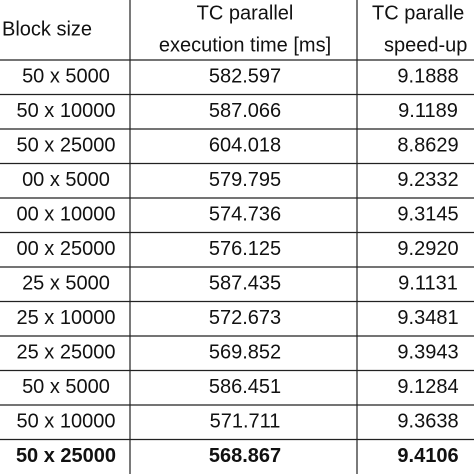 The image size is (474, 474). What do you see at coordinates (428, 111) in the screenshot?
I see `cell: 9.1189` at bounding box center [428, 111].